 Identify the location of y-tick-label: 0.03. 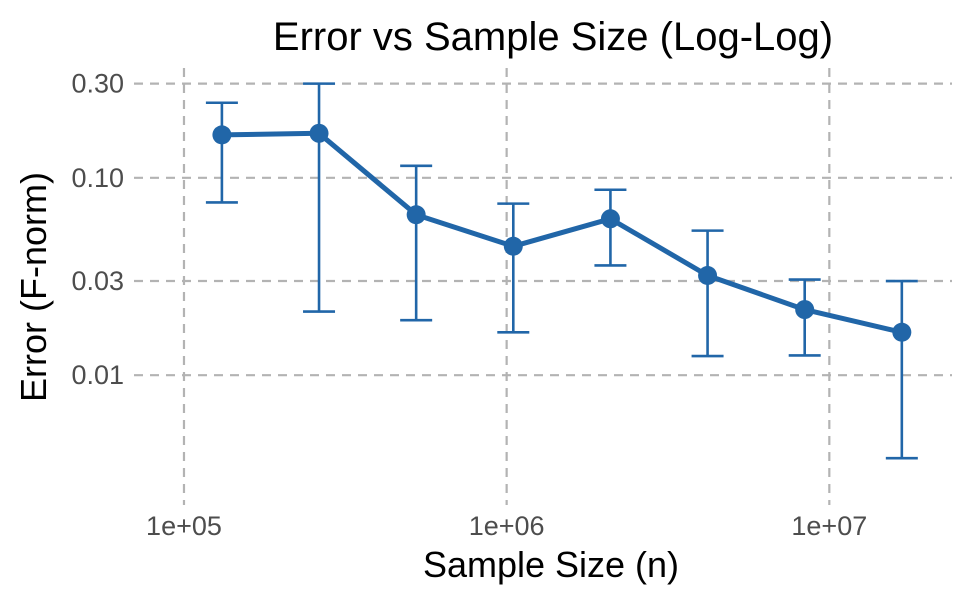
(97, 281).